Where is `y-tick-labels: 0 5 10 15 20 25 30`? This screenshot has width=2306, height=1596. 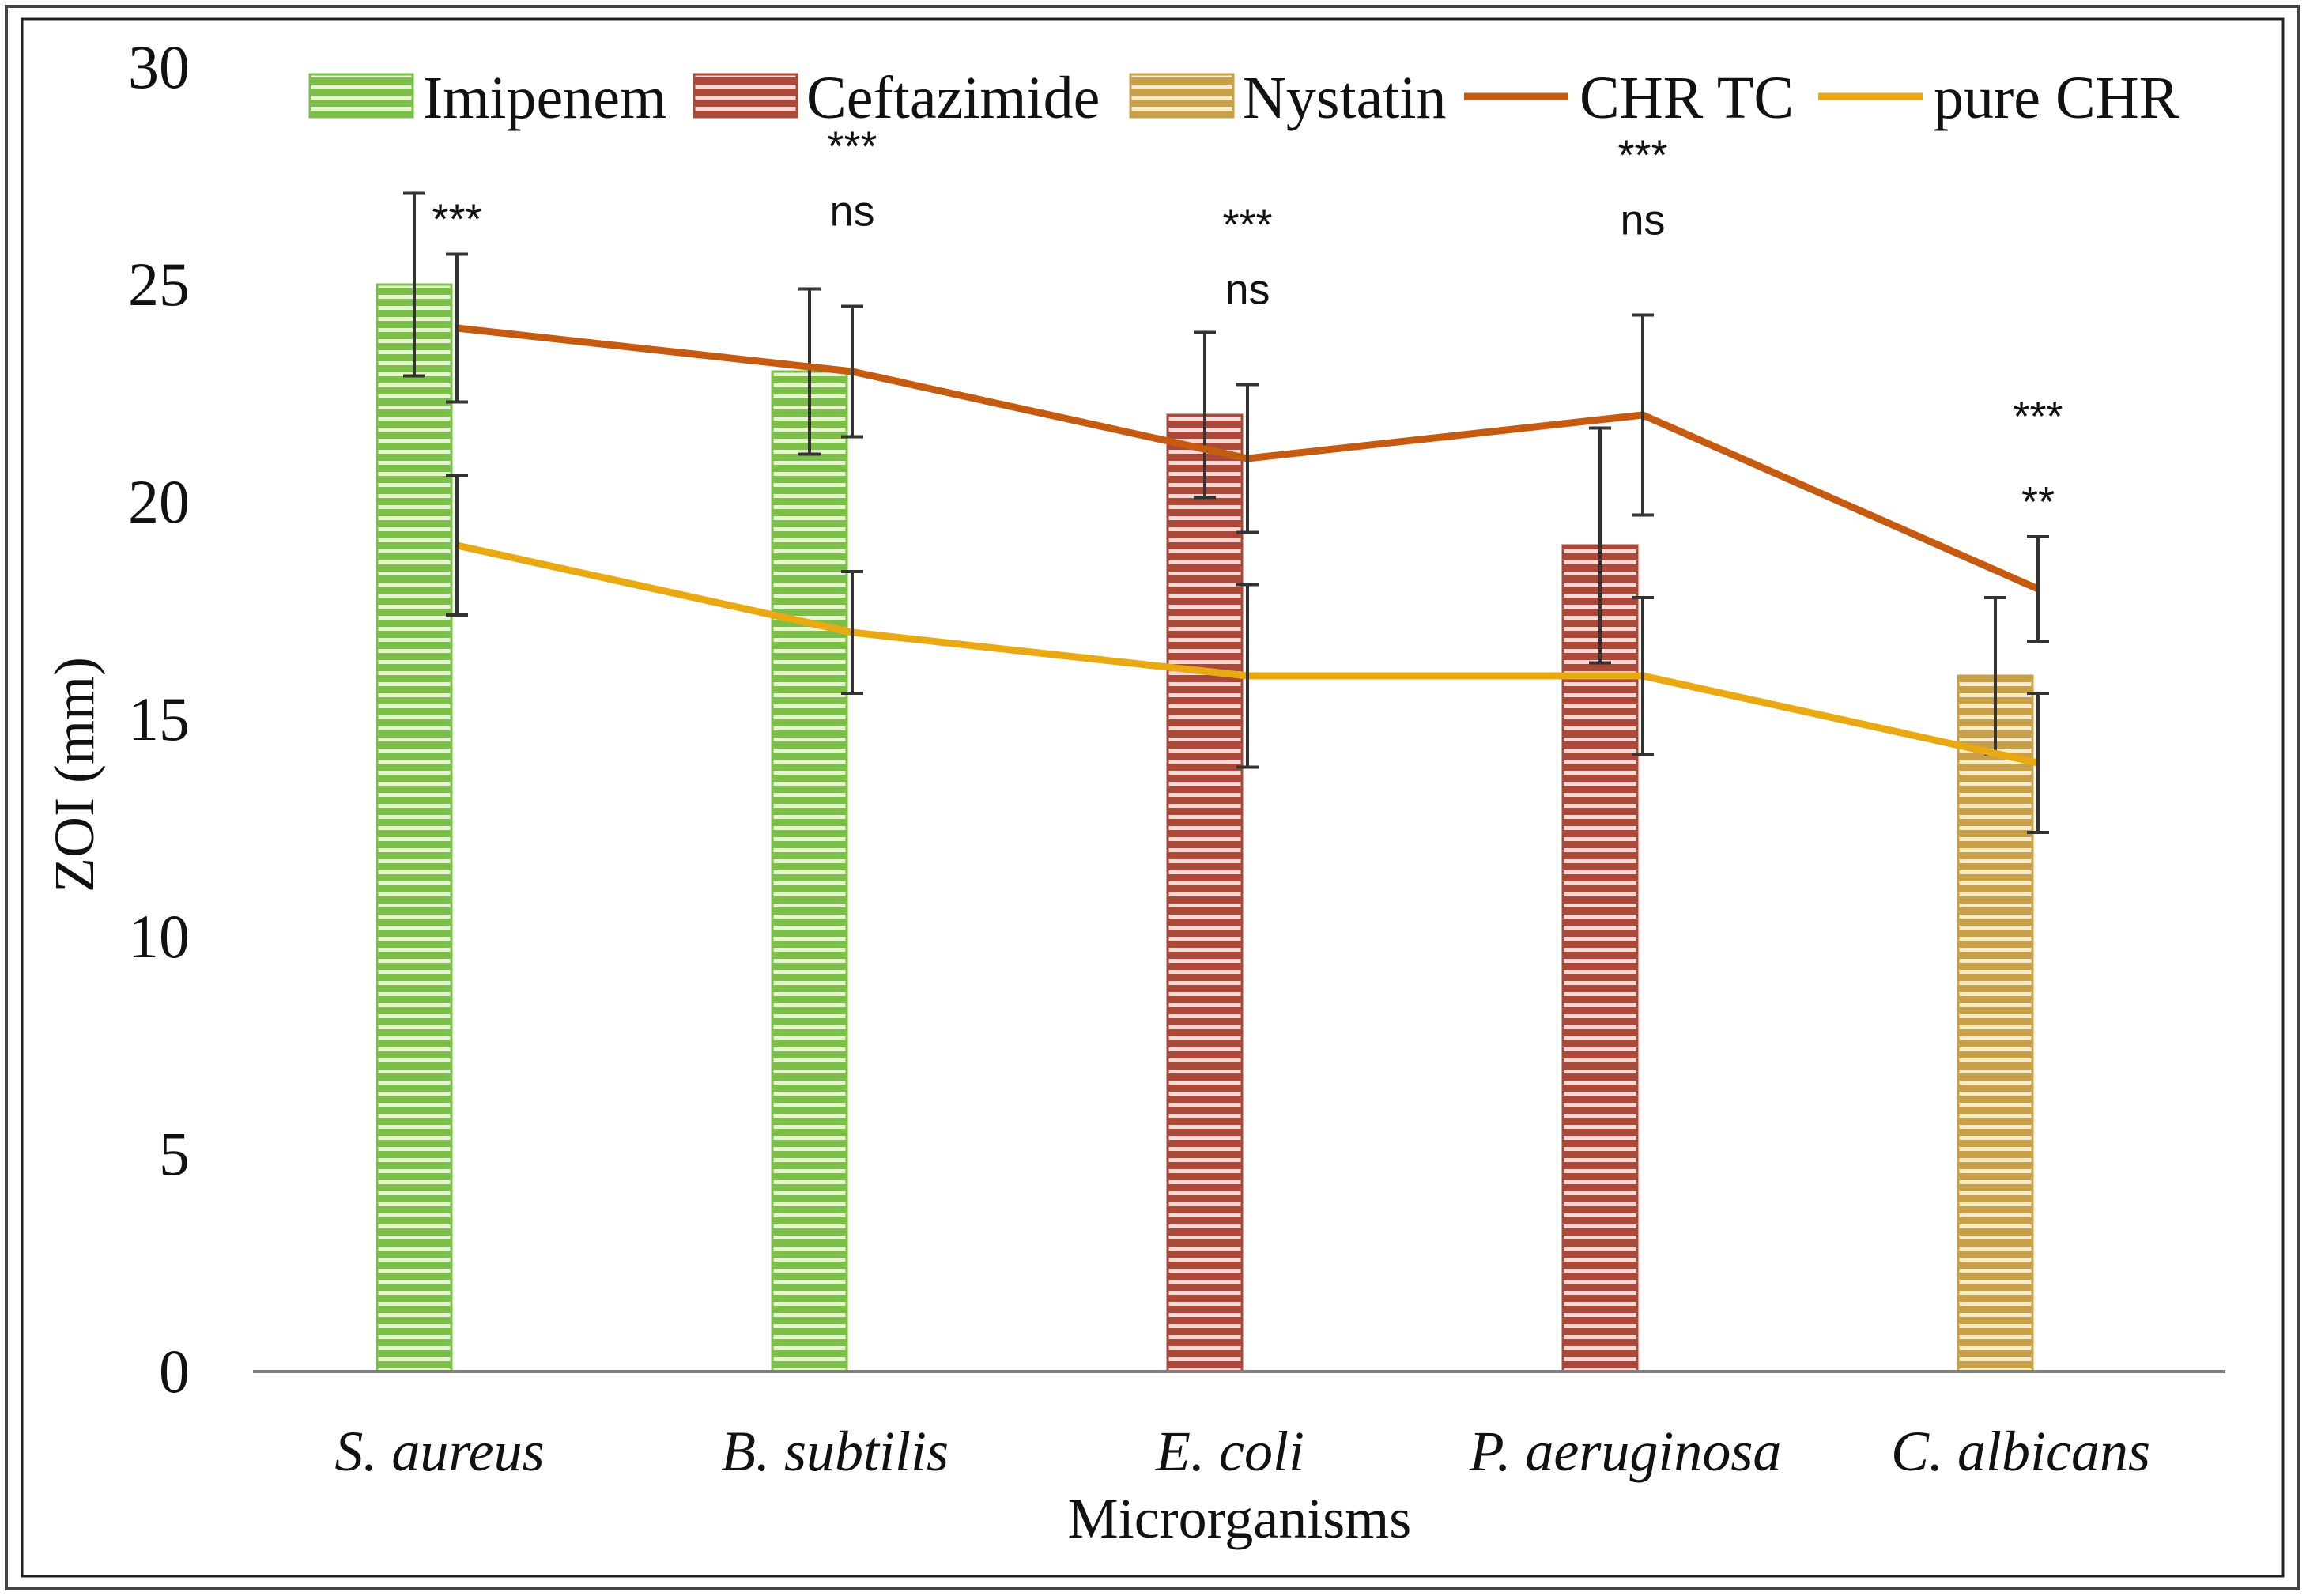 y-tick-labels: 0 5 10 15 20 25 30 is located at coordinates (159, 719).